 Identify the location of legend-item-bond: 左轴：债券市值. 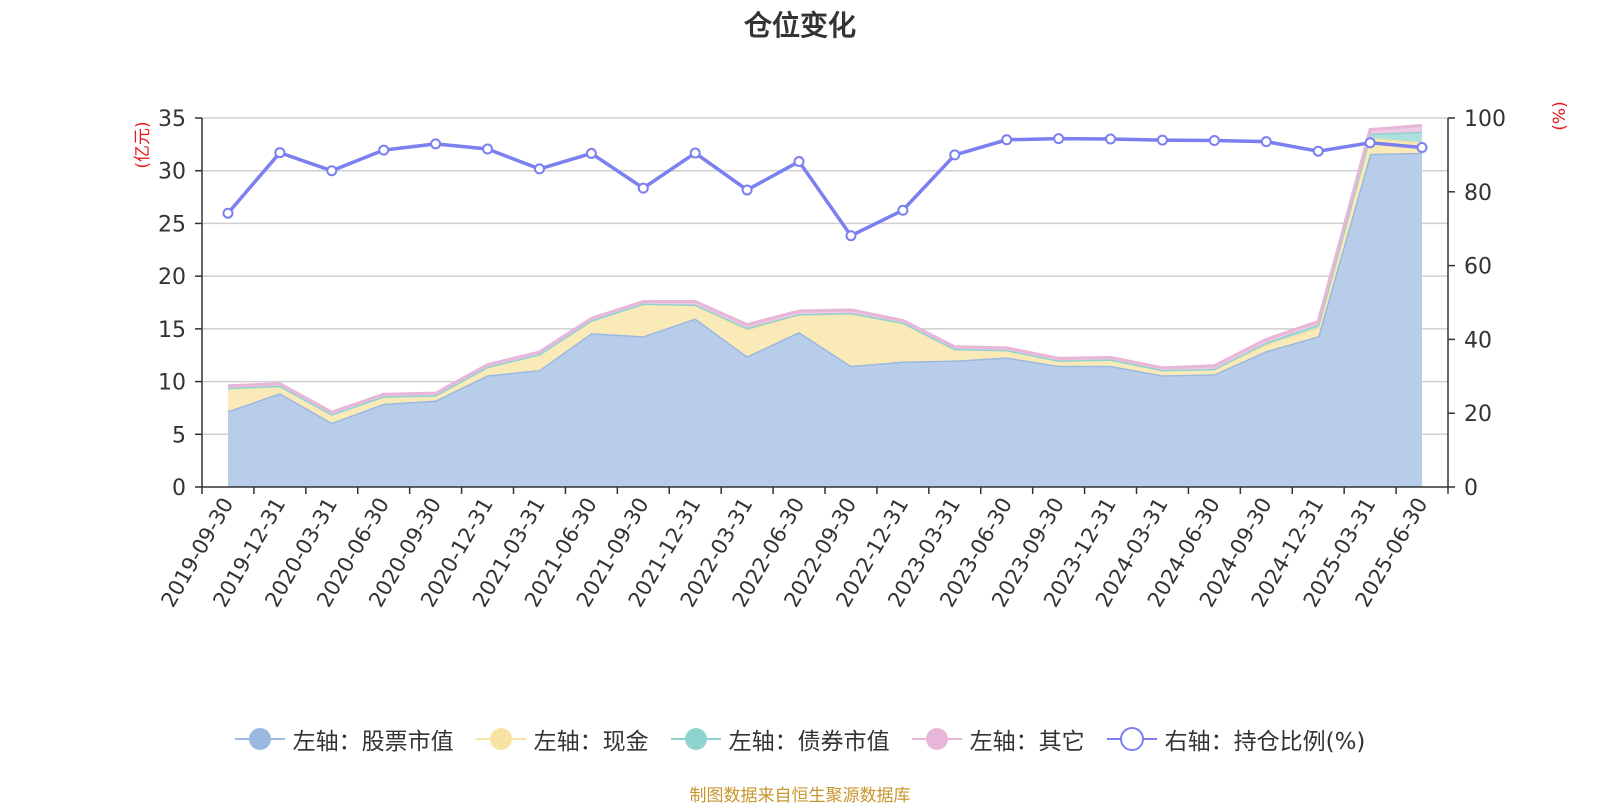
(780, 739).